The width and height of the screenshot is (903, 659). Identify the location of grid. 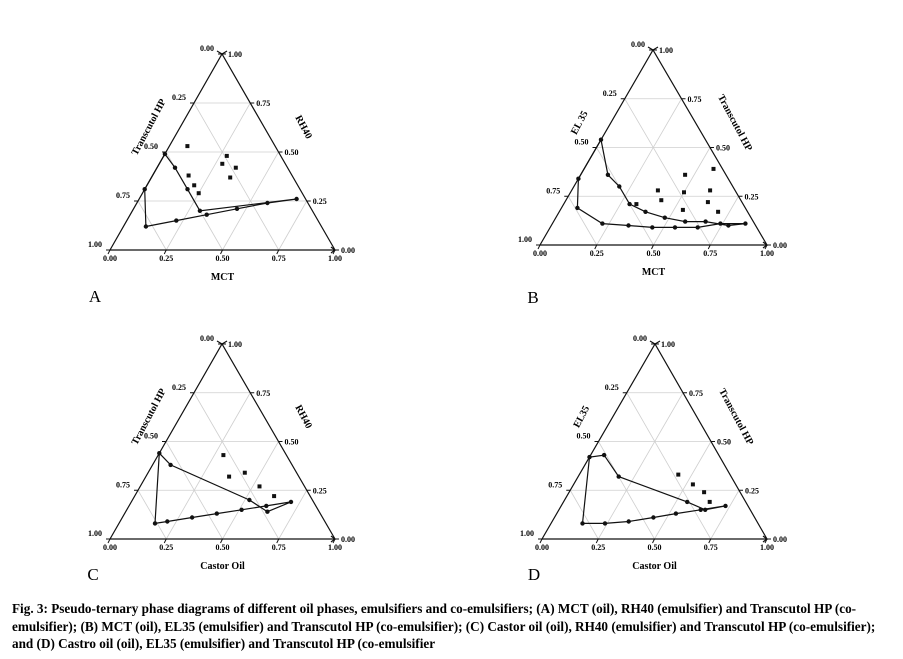
(222, 466).